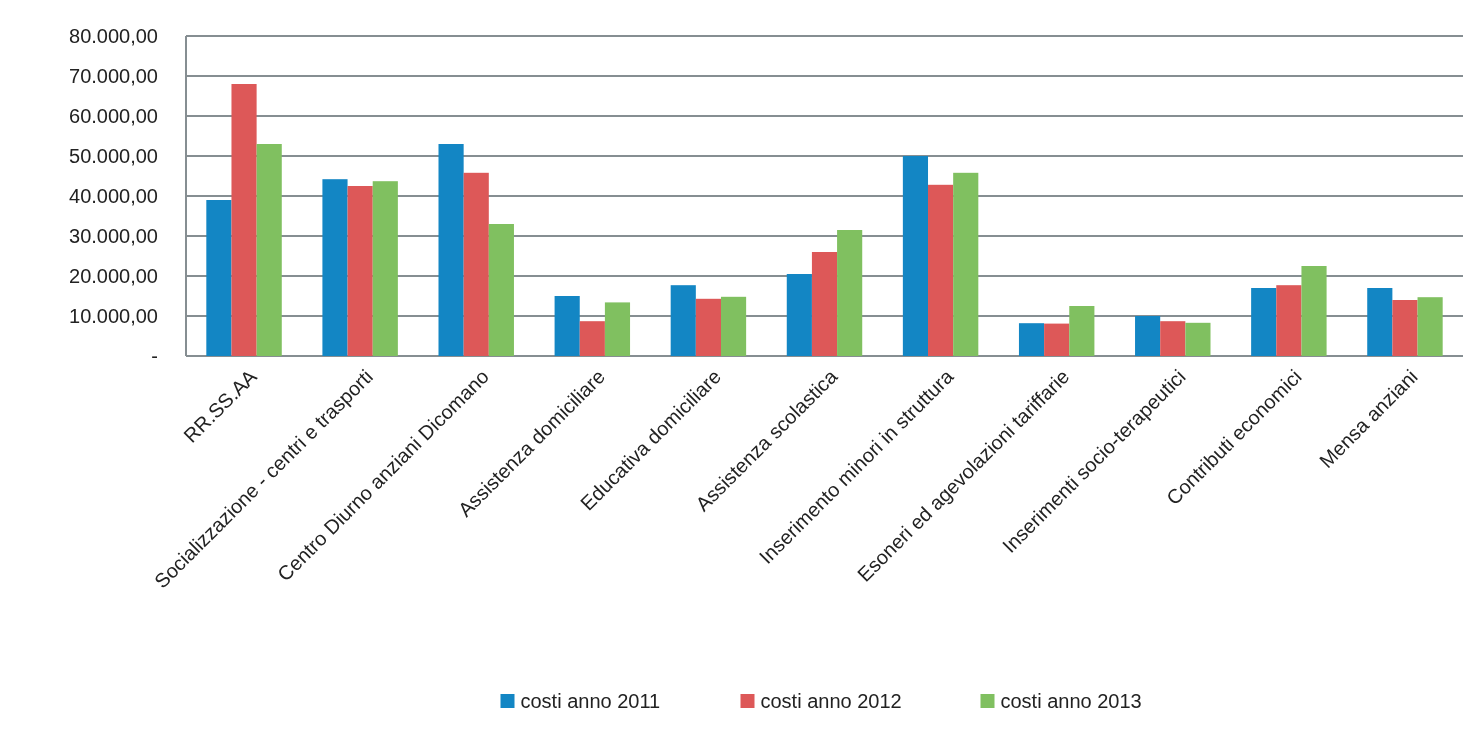 The image size is (1472, 737). What do you see at coordinates (154, 356) in the screenshot?
I see `y-tick-label: -` at bounding box center [154, 356].